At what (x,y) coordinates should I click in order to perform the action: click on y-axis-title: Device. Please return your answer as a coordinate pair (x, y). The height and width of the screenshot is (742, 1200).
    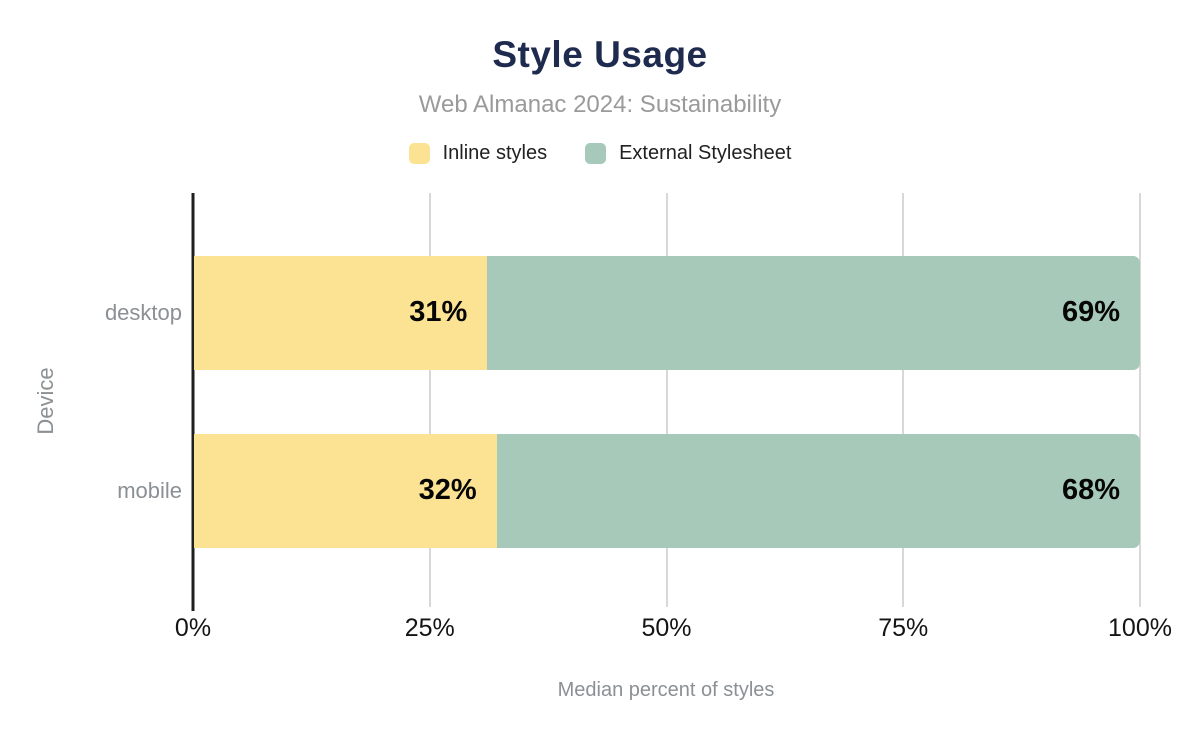
    Looking at the image, I should click on (45, 401).